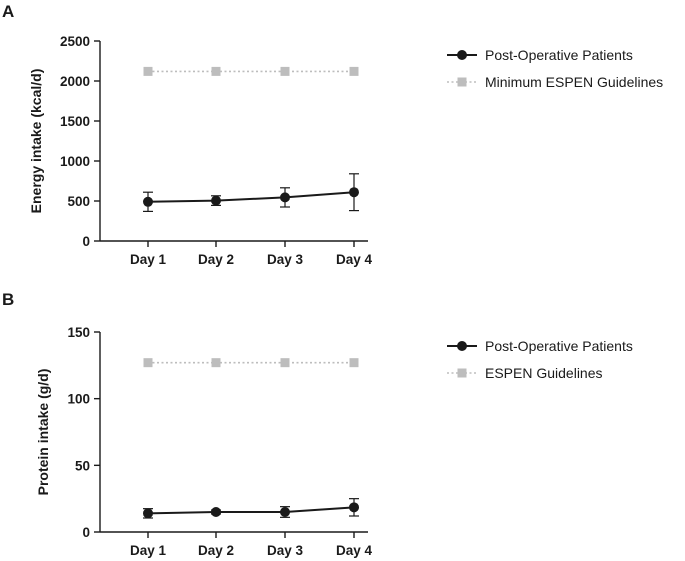 The width and height of the screenshot is (685, 561). What do you see at coordinates (75, 41) in the screenshot?
I see `y-tick-label: 2500` at bounding box center [75, 41].